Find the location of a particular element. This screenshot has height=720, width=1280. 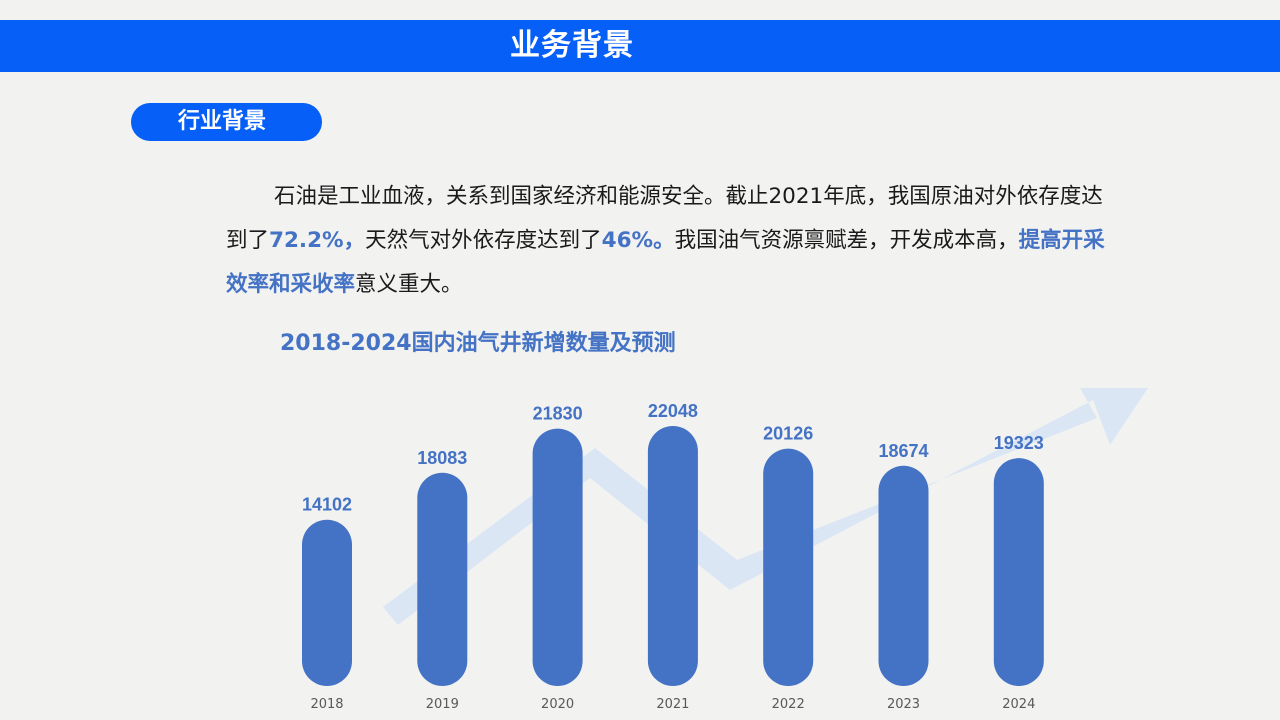

value-label-2024: 19323 is located at coordinates (1019, 443).